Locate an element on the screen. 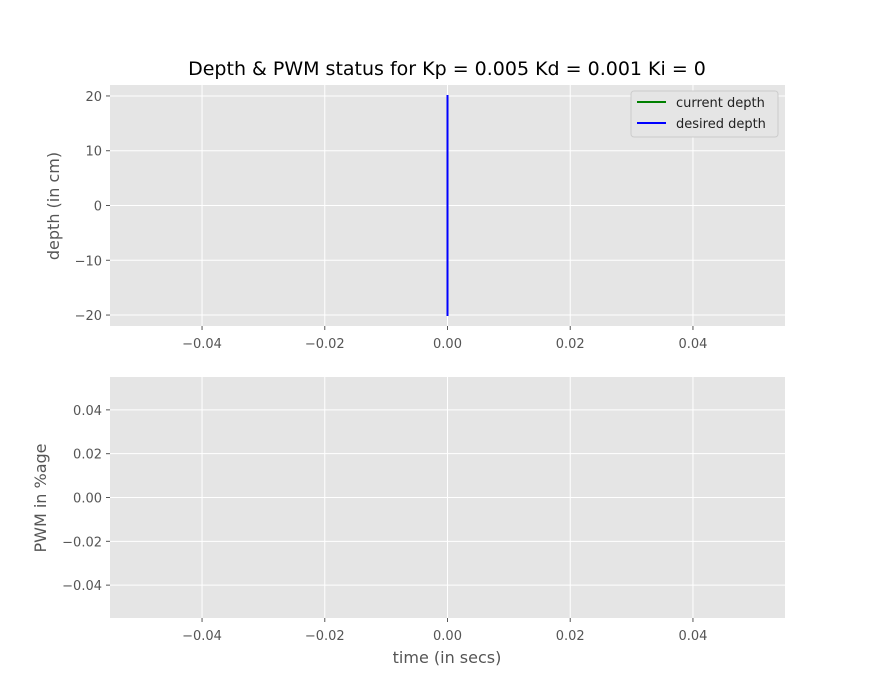 This screenshot has height=696, width=872. pwm-y-tick-label: −0.02 is located at coordinates (82, 542).